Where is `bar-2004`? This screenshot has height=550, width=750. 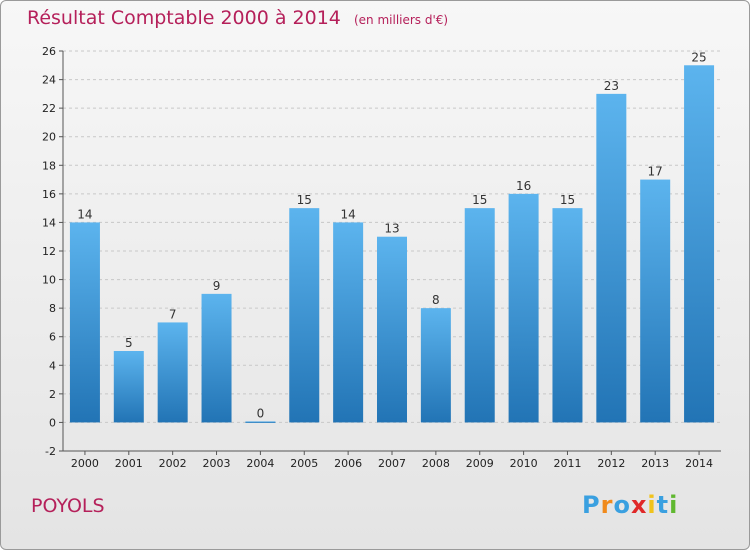 bar-2004 is located at coordinates (260, 422).